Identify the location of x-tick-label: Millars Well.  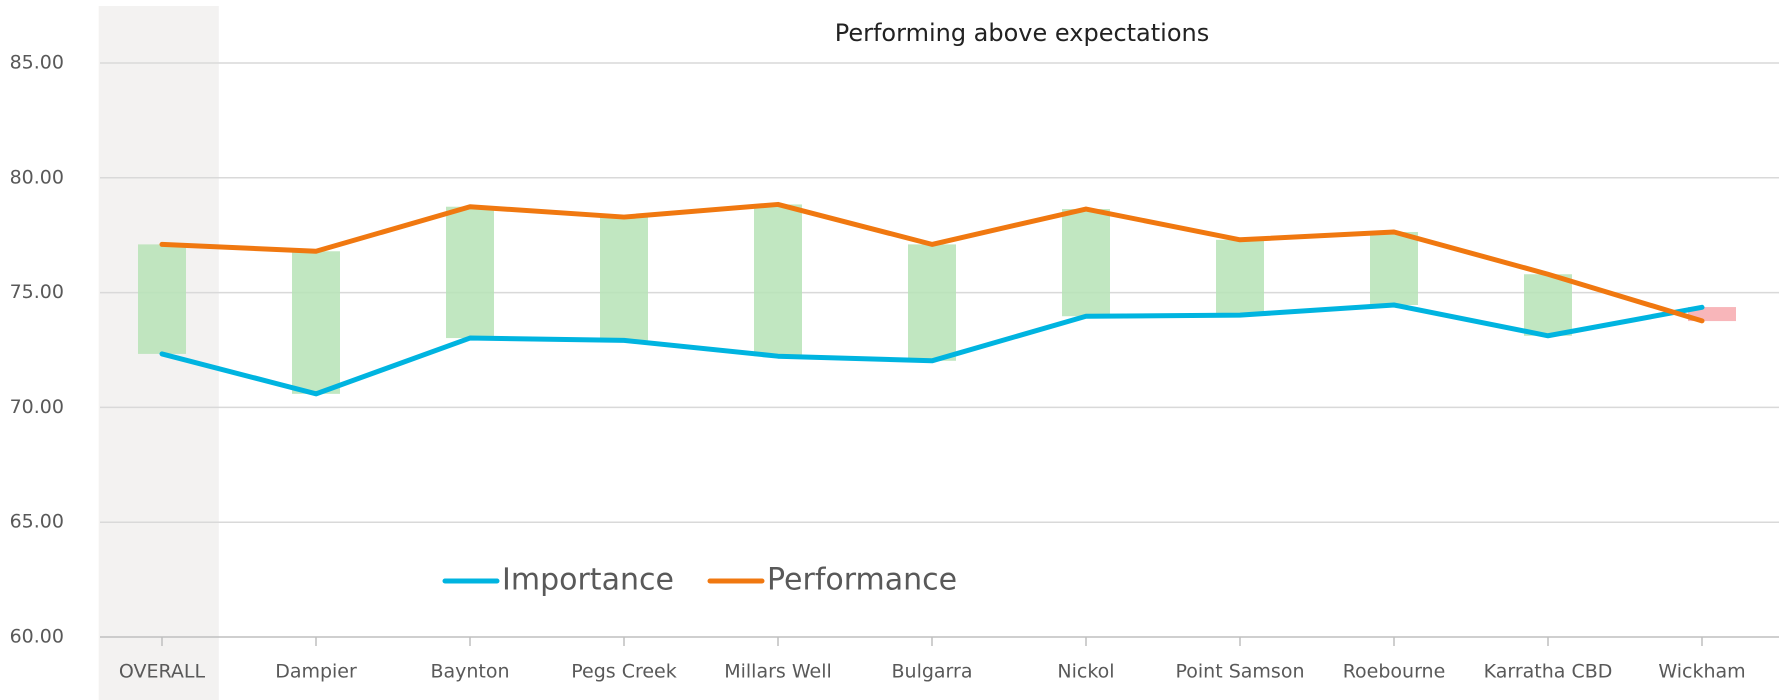
(778, 672).